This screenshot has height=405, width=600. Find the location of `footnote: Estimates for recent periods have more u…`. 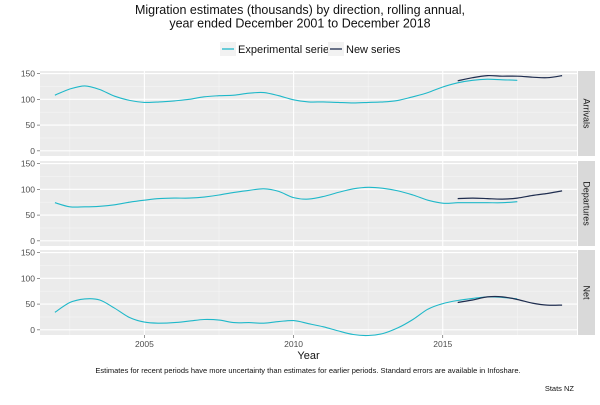

footnote: Estimates for recent periods have more u… is located at coordinates (307, 370).